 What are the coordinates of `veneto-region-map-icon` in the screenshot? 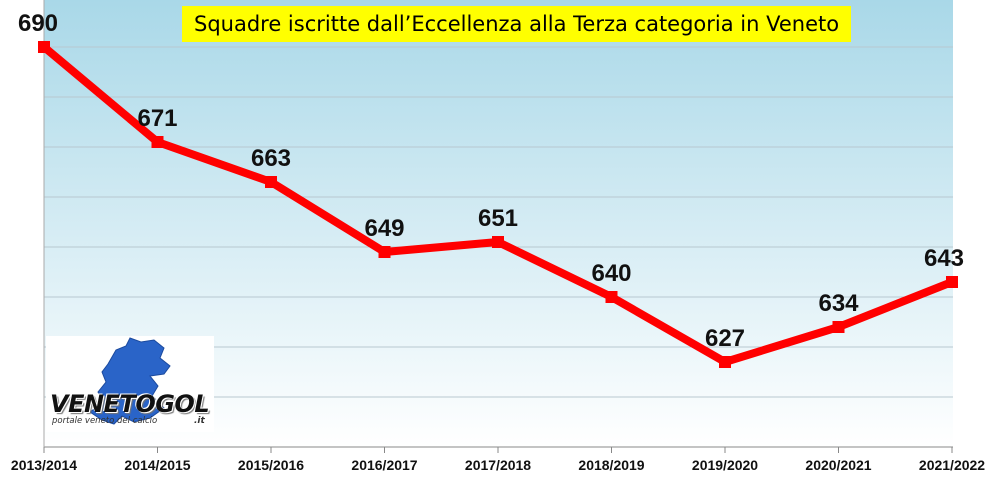 It's located at (130, 381).